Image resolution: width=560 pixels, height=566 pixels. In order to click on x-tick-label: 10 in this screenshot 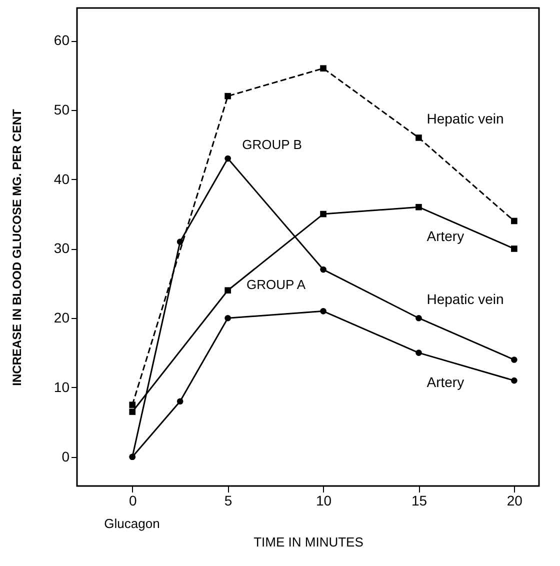, I will do `click(324, 500)`.